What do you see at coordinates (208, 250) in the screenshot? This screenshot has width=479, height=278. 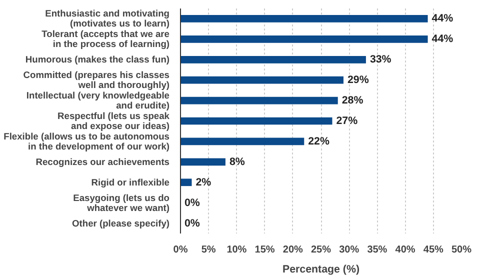 I see `x-tick-label: 5%` at bounding box center [208, 250].